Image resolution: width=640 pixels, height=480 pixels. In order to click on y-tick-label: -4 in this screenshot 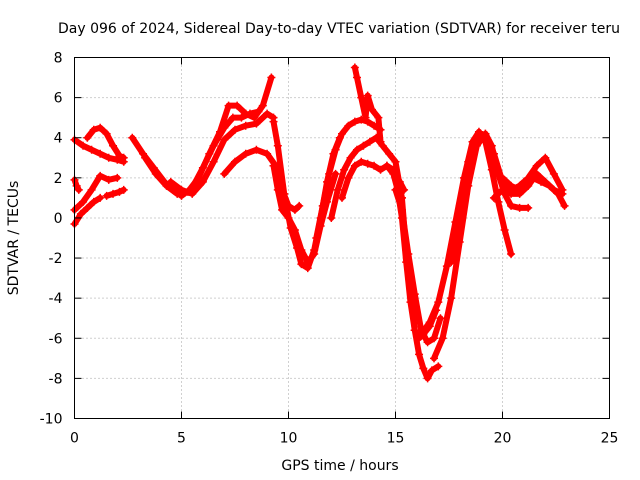, I will do `click(56, 299)`.